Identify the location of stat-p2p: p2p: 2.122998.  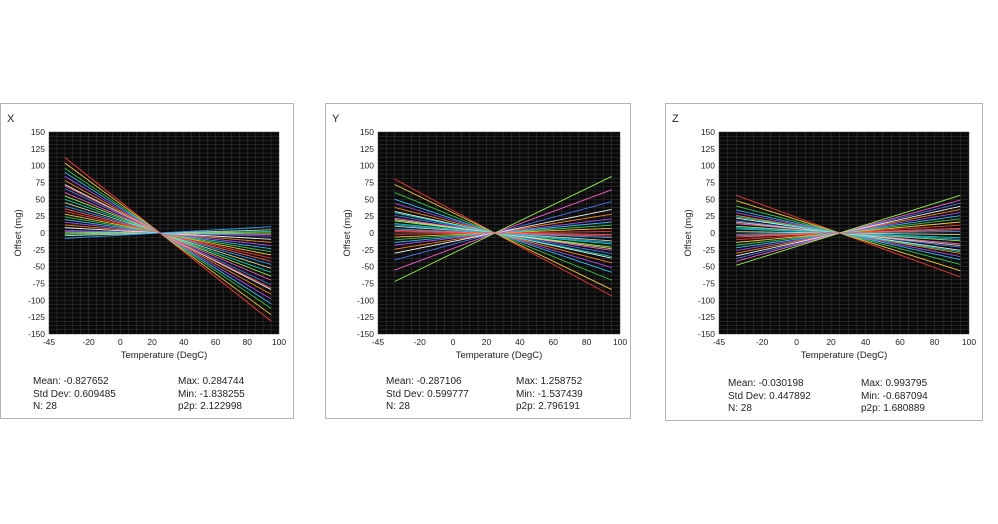
(210, 406).